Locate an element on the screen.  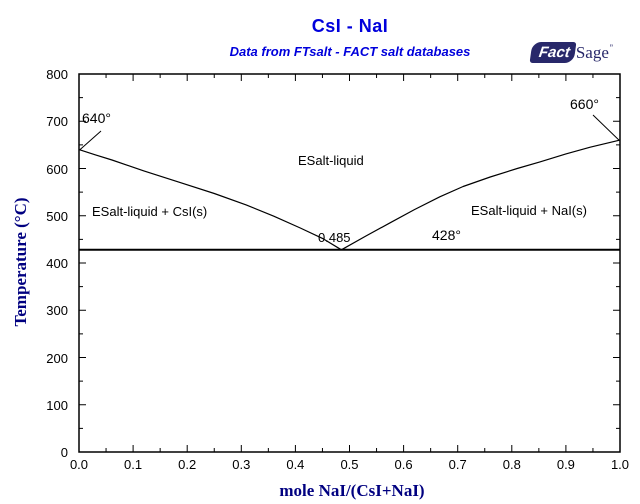
annotation-csi-melting-point: 640° is located at coordinates (96, 118).